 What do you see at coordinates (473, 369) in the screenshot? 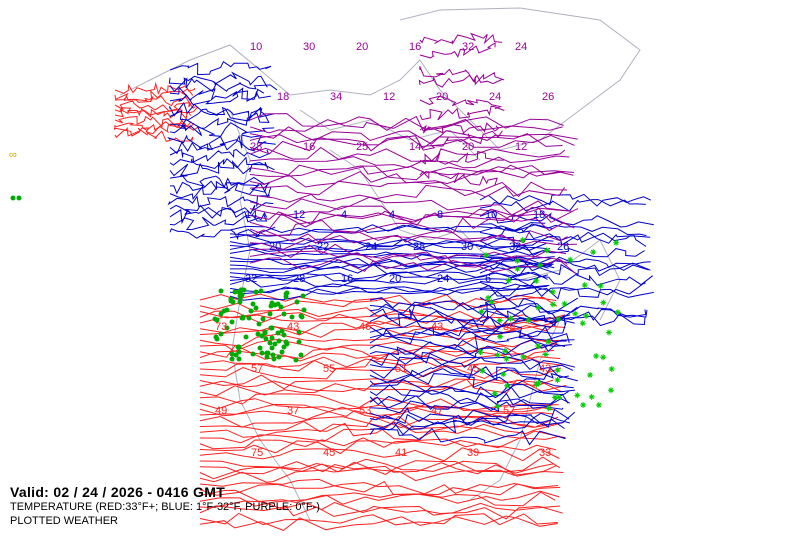
I see `contour-label: 45` at bounding box center [473, 369].